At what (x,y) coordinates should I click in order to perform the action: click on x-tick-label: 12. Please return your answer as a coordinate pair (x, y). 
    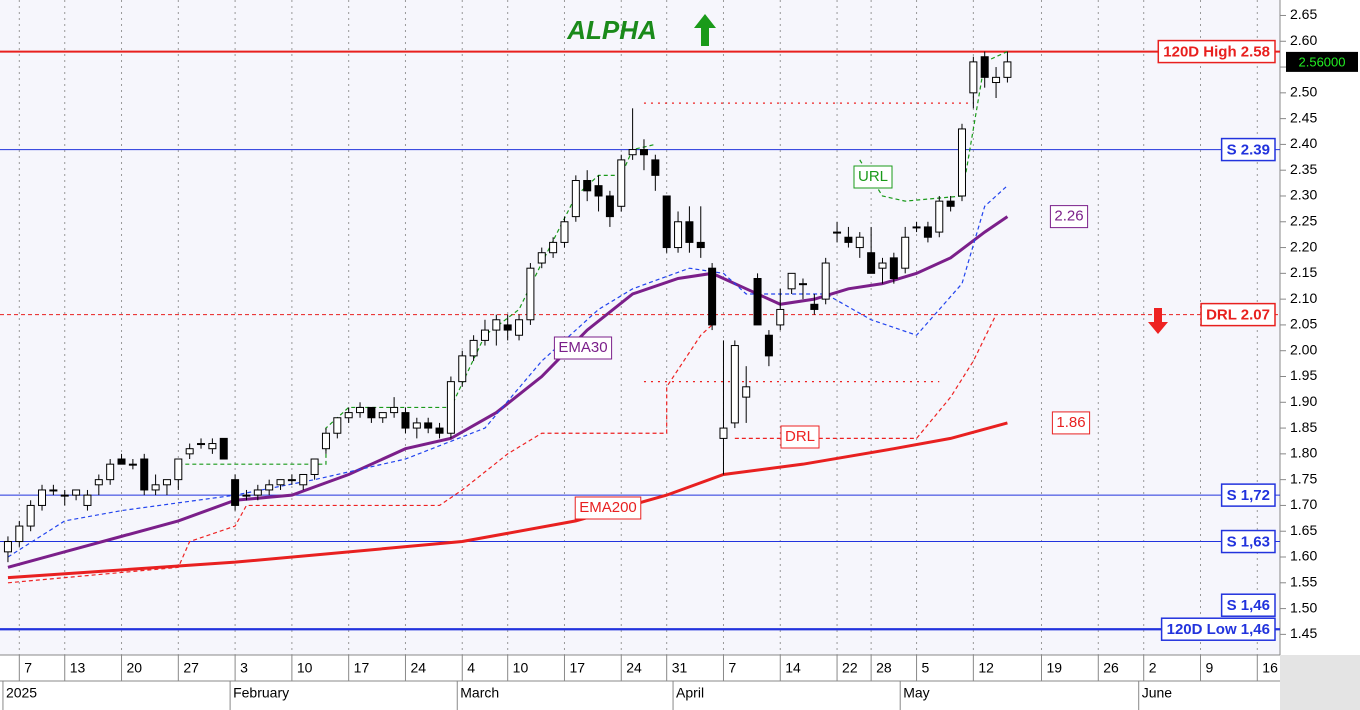
    Looking at the image, I should click on (986, 668).